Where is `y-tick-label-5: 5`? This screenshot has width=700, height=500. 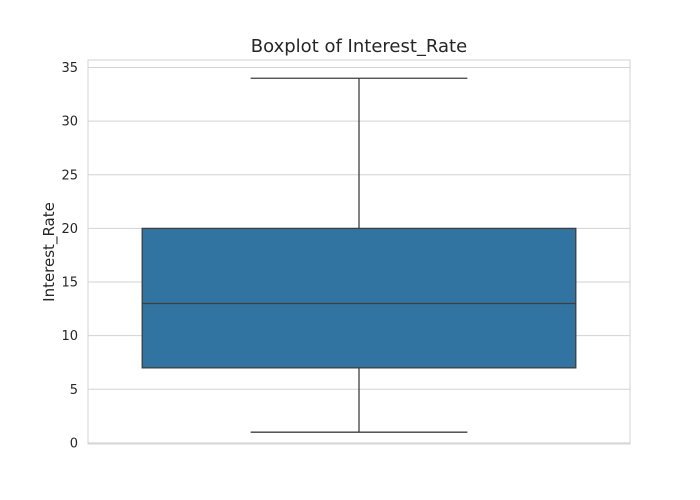 y-tick-label-5: 5 is located at coordinates (74, 390).